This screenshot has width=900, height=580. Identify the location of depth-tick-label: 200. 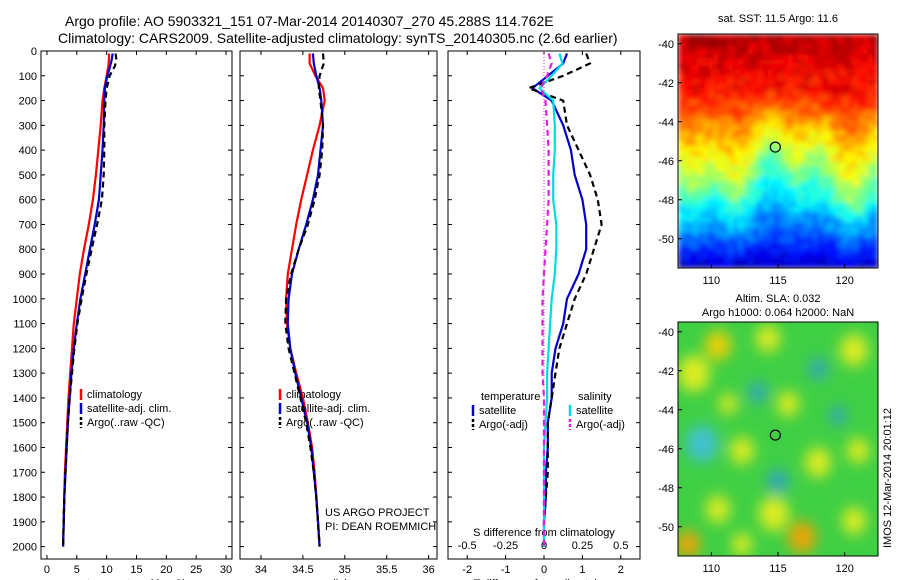
(28, 102).